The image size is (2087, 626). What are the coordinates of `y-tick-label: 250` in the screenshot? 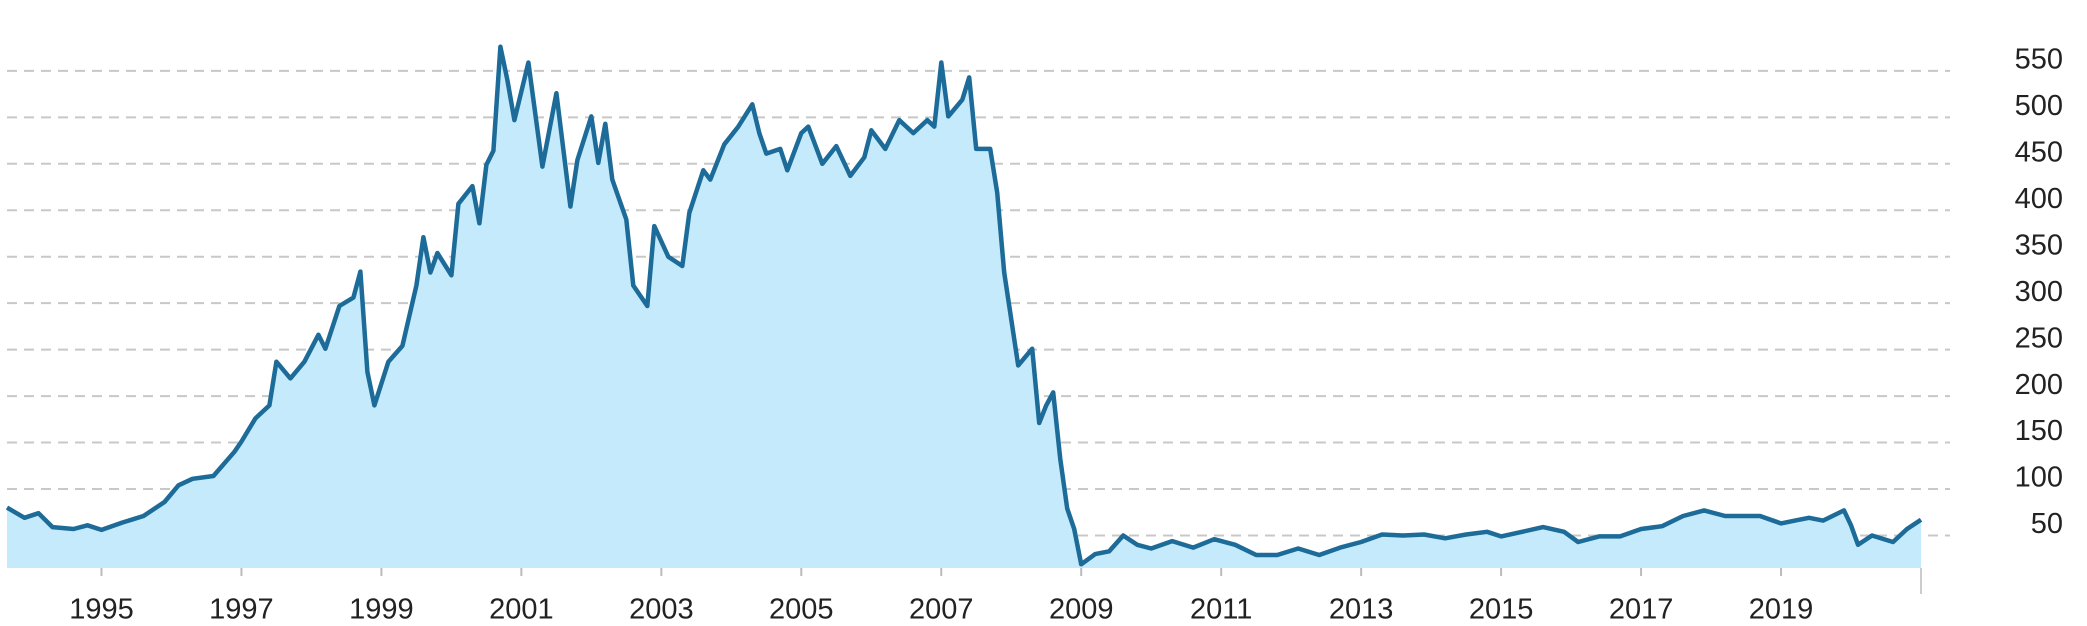 It's located at (2039, 338).